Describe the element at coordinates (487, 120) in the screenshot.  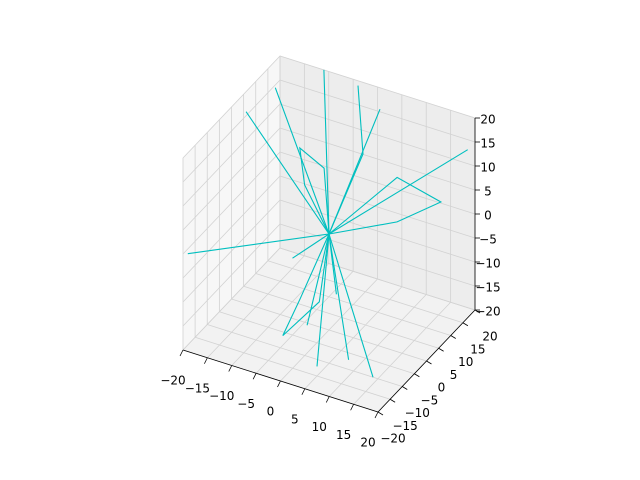
I see `z-tick-label: 20` at that location.